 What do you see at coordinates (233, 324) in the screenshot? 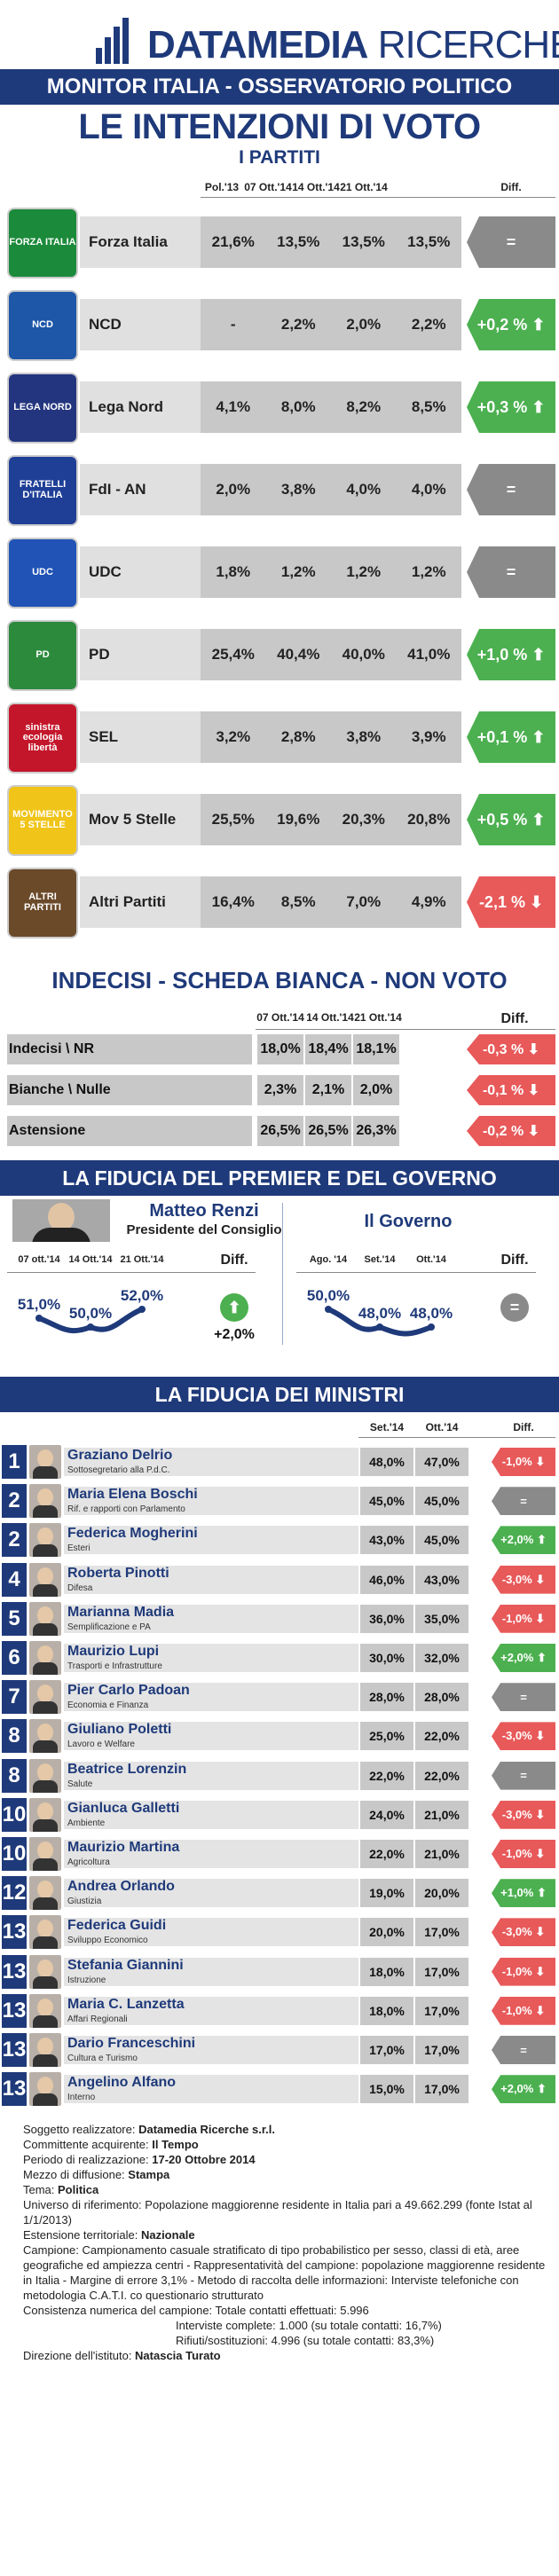
I see `party-value: -` at bounding box center [233, 324].